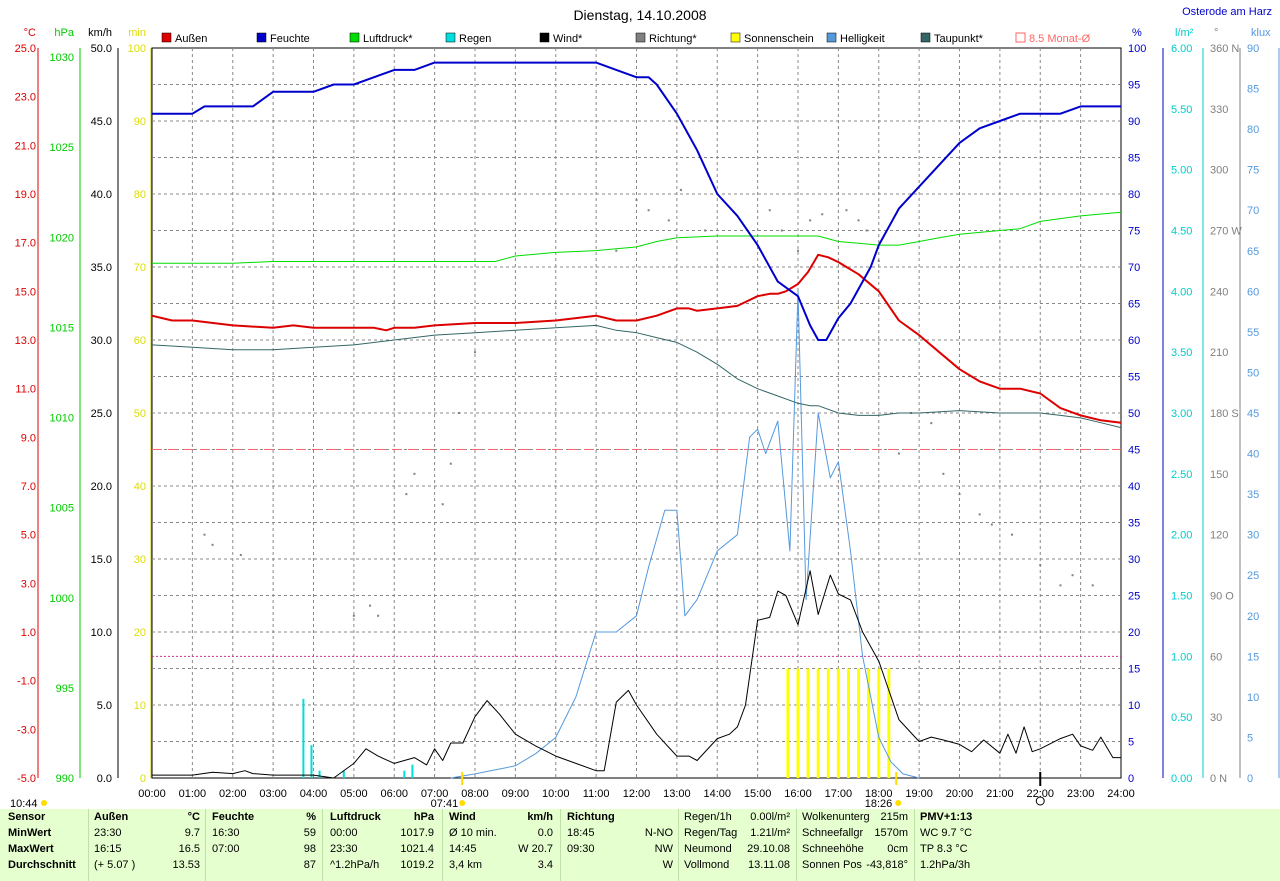 Image resolution: width=1280 pixels, height=881 pixels. I want to click on left-axis-tick: 5.0, so click(28, 536).